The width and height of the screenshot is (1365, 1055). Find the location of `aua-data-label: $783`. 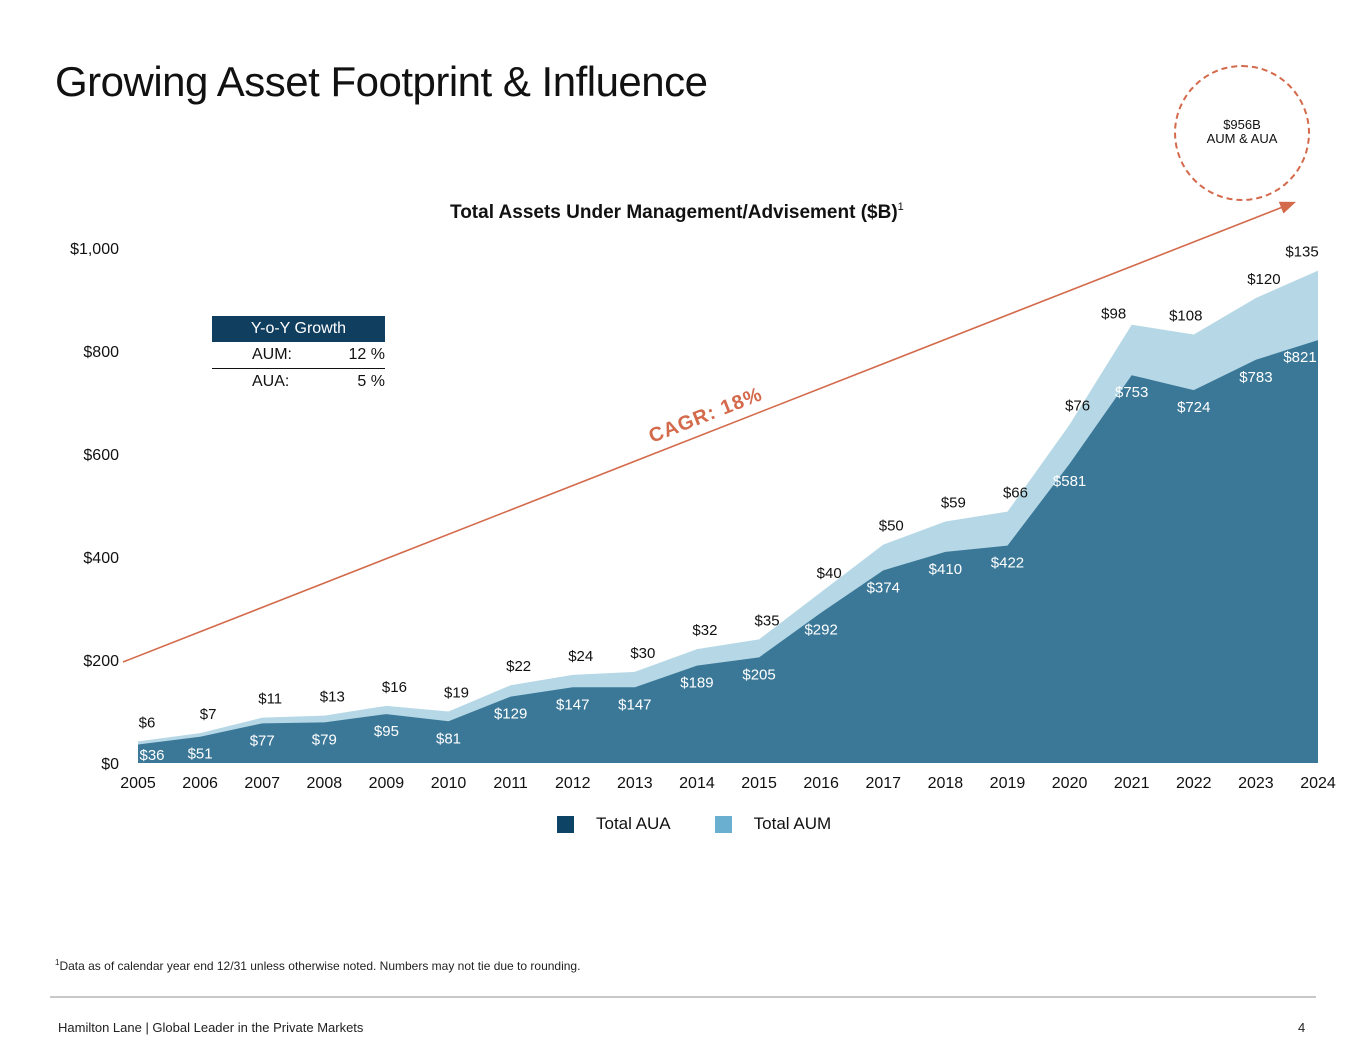

aua-data-label: $783 is located at coordinates (1255, 377).